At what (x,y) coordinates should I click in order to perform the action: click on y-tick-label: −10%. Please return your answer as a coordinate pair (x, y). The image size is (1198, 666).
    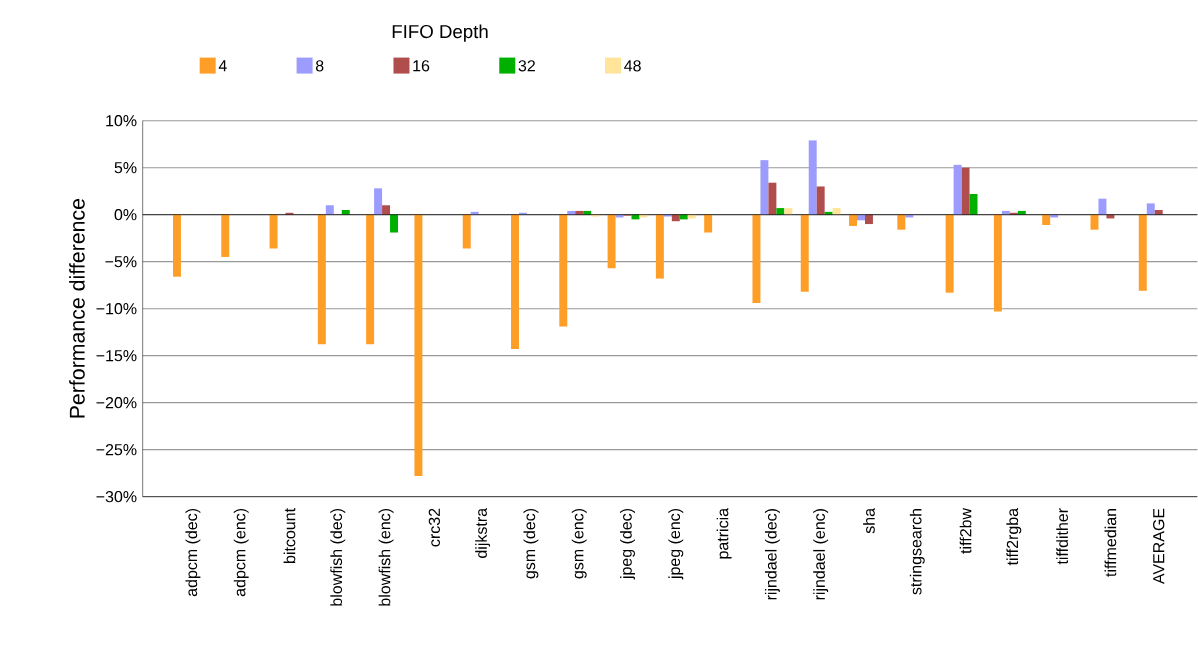
    Looking at the image, I should click on (116, 309).